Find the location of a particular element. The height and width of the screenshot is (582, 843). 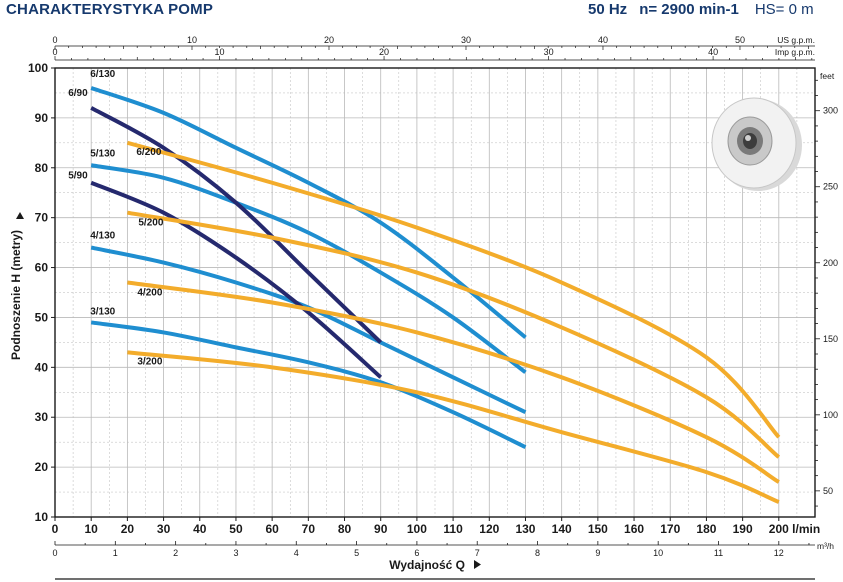

x-tick-label: 80 is located at coordinates (345, 529).